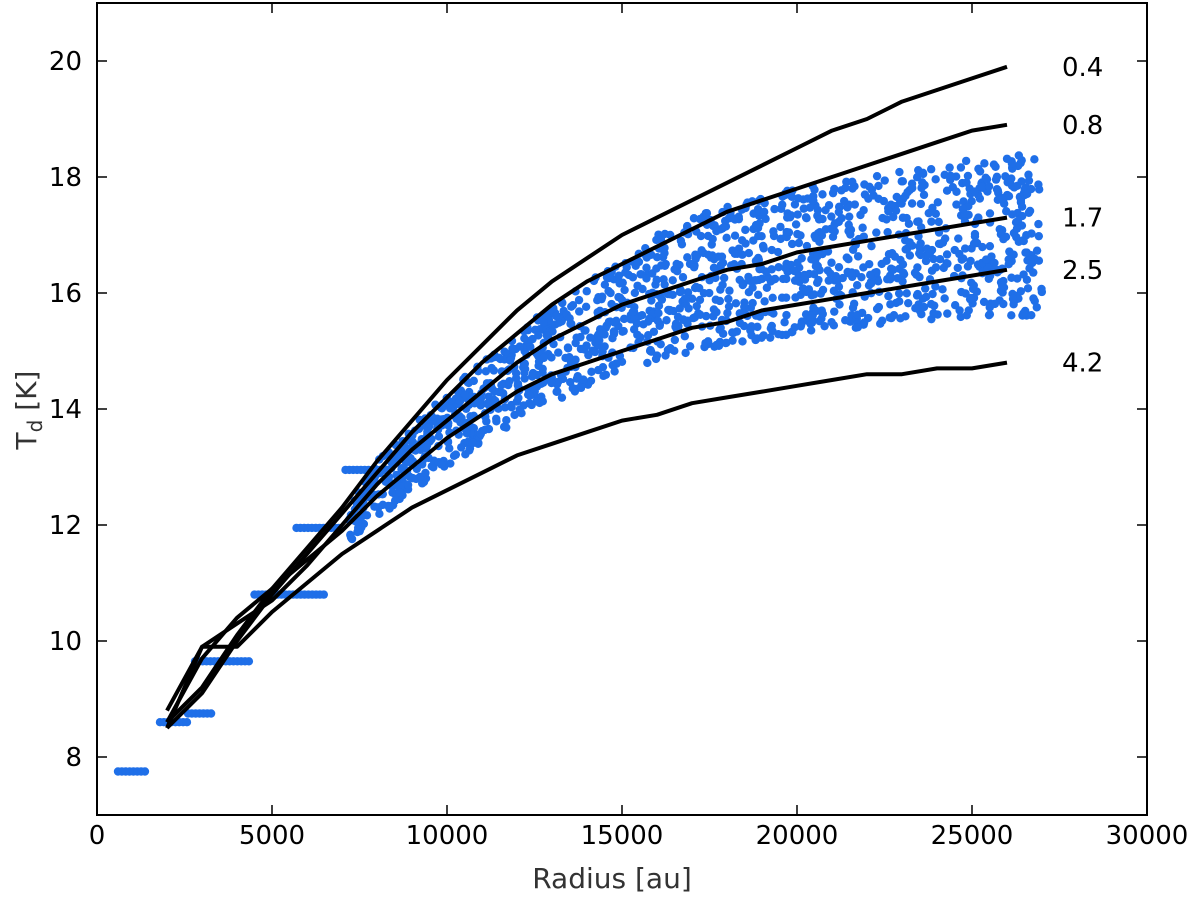 This screenshot has height=898, width=1200. What do you see at coordinates (1082, 216) in the screenshot?
I see `curve-labels-layer: 0.4 0.8 1.7 2.5 4.2` at bounding box center [1082, 216].